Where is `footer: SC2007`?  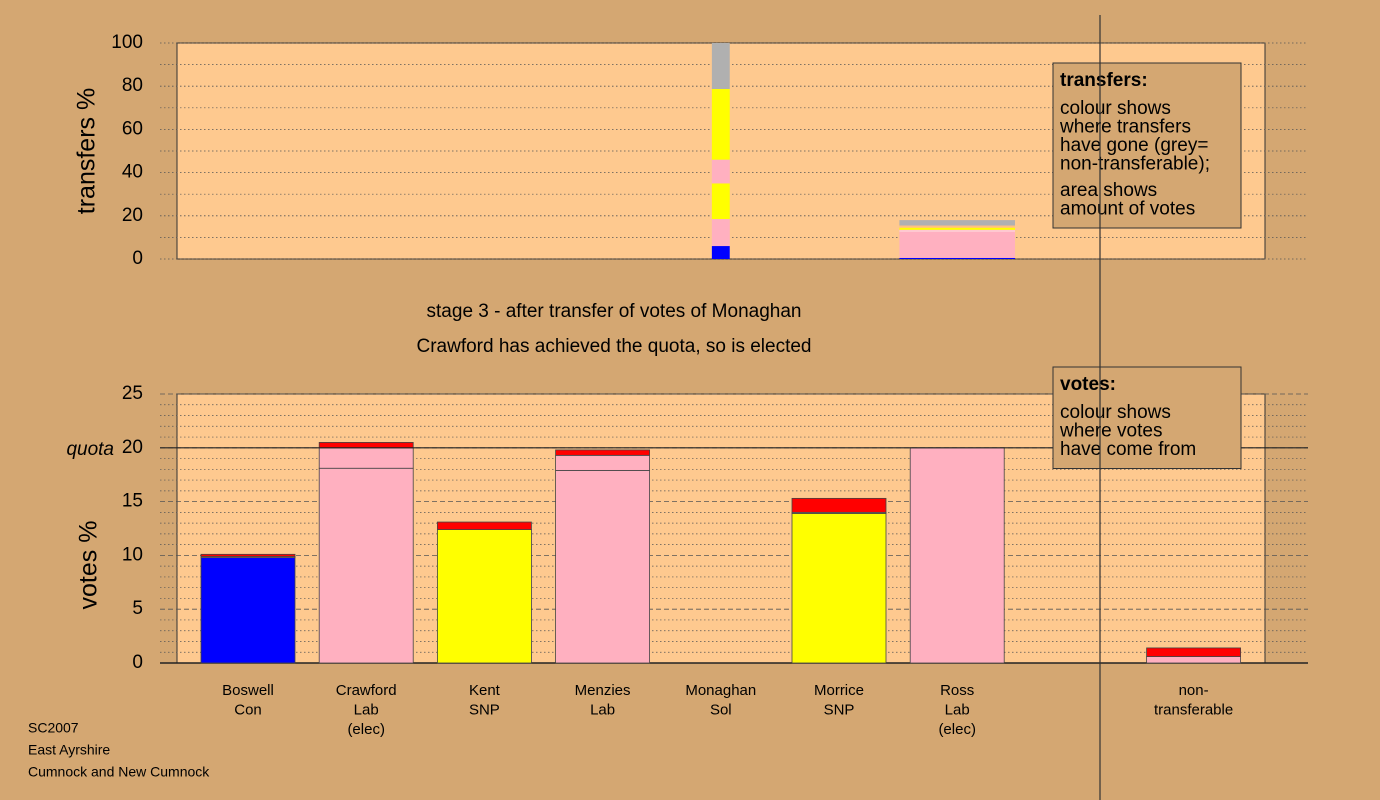
footer: SC2007 is located at coordinates (53, 728).